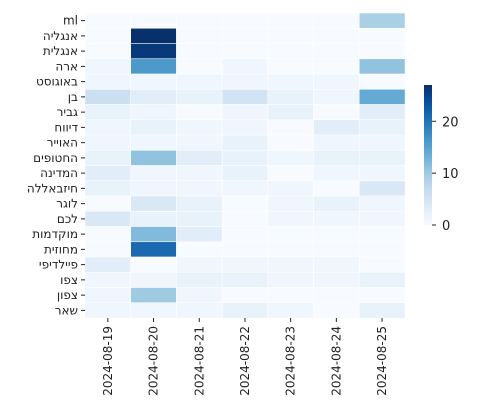  What do you see at coordinates (245, 361) in the screenshot?
I see `x-tick-label: 2024-08-22` at bounding box center [245, 361].